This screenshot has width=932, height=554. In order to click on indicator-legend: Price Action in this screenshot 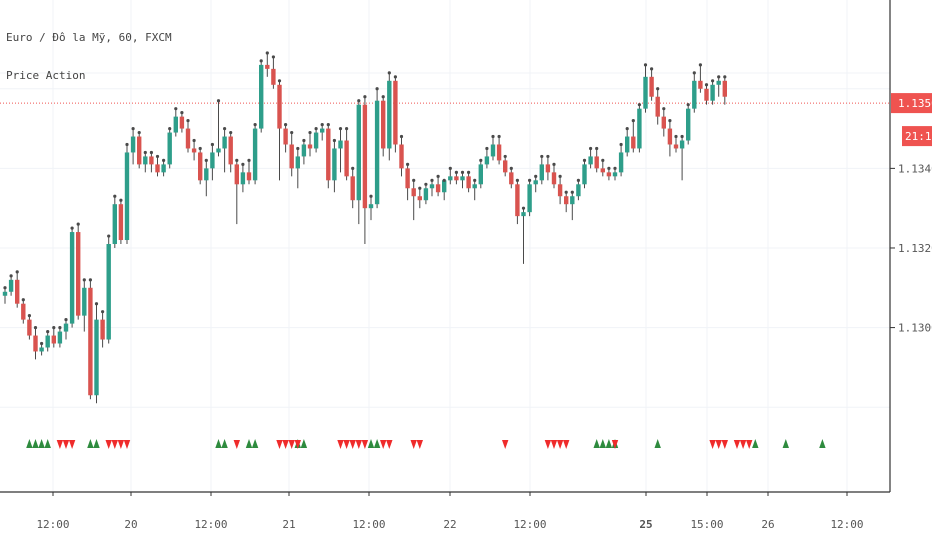, I will do `click(46, 75)`.